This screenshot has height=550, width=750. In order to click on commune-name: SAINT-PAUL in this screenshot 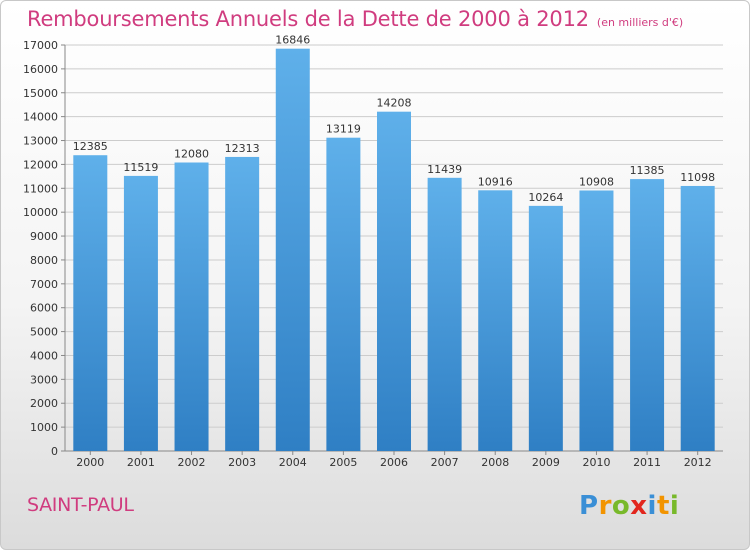, I will do `click(80, 505)`.